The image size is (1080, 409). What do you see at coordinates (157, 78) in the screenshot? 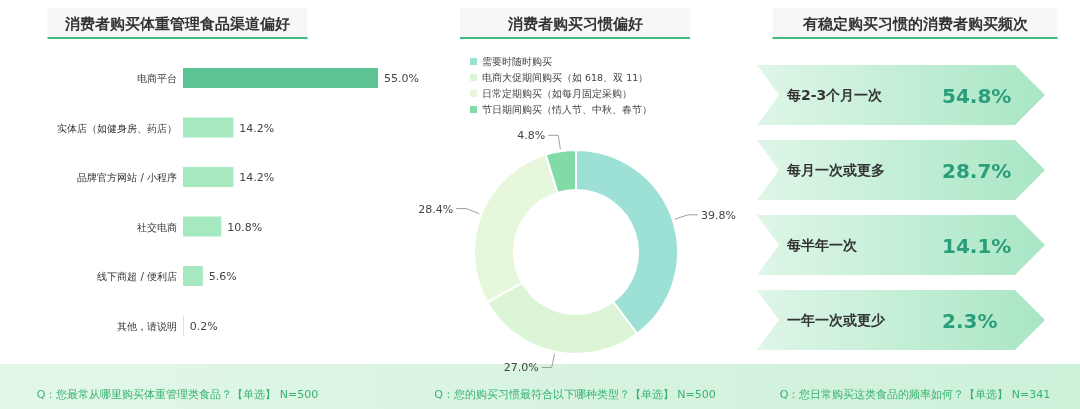
I see `y-tick-label: 电商平台` at bounding box center [157, 78].